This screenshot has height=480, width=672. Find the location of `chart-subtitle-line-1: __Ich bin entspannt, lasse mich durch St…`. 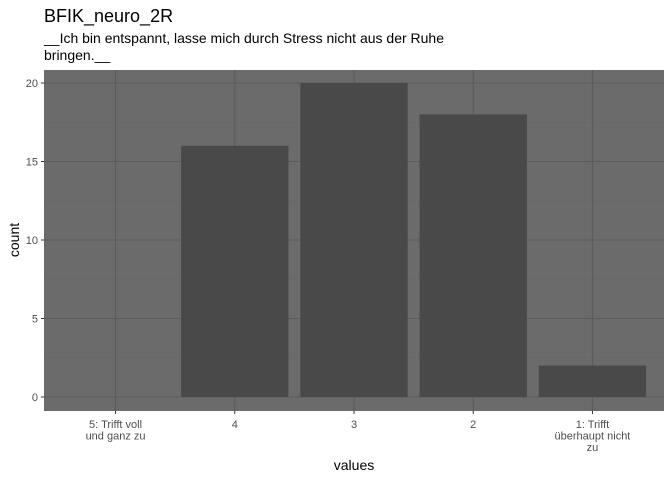

chart-subtitle-line-1: __Ich bin entspannt, lasse mich durch St… is located at coordinates (243, 38).